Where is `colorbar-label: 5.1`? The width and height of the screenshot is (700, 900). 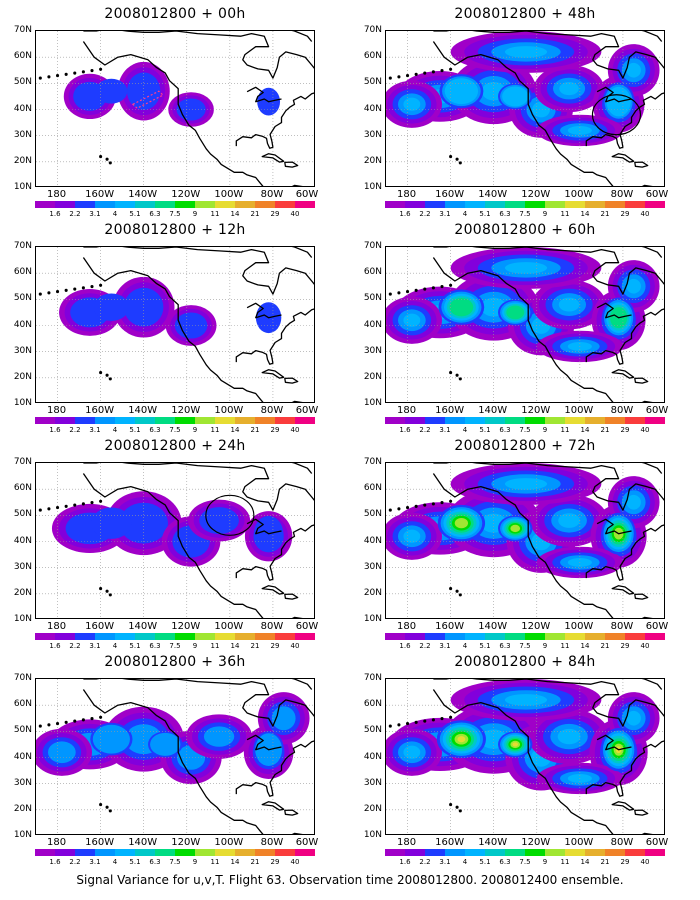 colorbar-label: 5.1 is located at coordinates (485, 862).